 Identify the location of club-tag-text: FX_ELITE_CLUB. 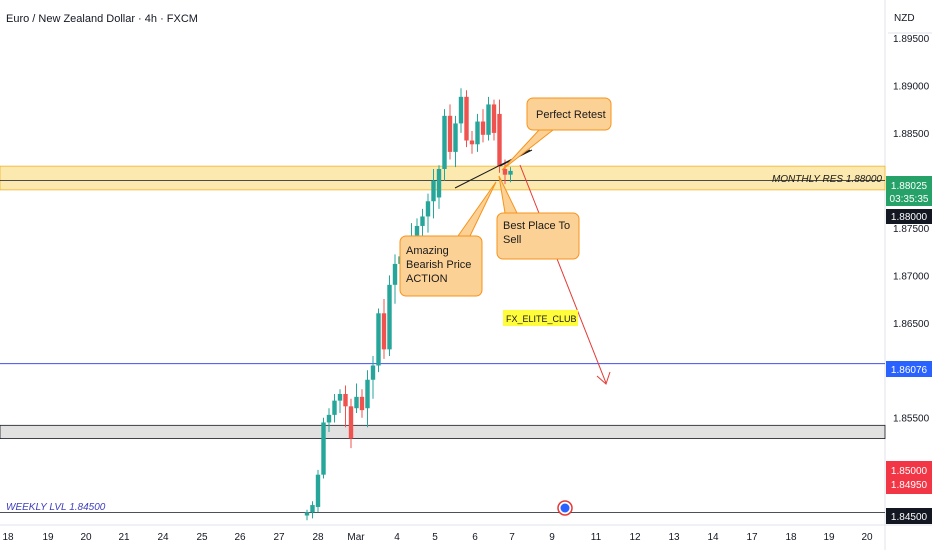
(541, 319).